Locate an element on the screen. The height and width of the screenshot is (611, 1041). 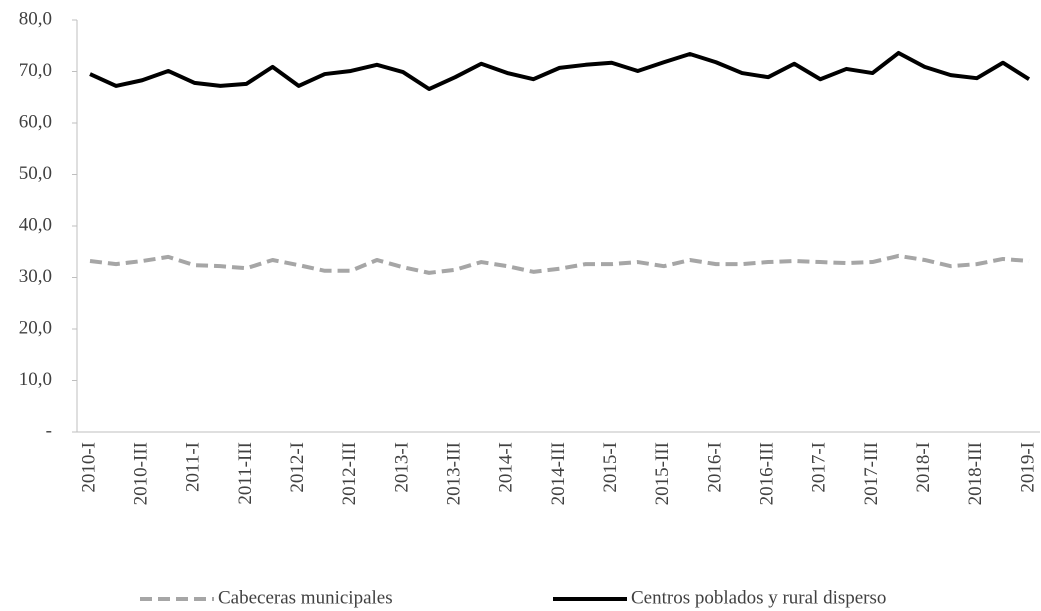
x-tick-label: 2010-III is located at coordinates (141, 473).